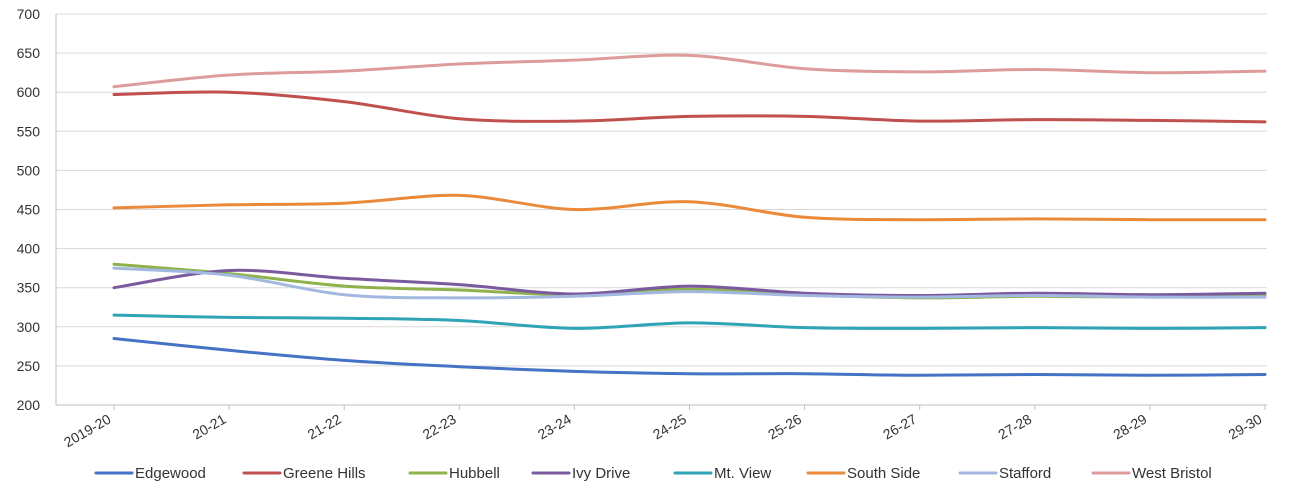 The height and width of the screenshot is (489, 1307). Describe the element at coordinates (742, 473) in the screenshot. I see `legend-label: Mt. View` at that location.